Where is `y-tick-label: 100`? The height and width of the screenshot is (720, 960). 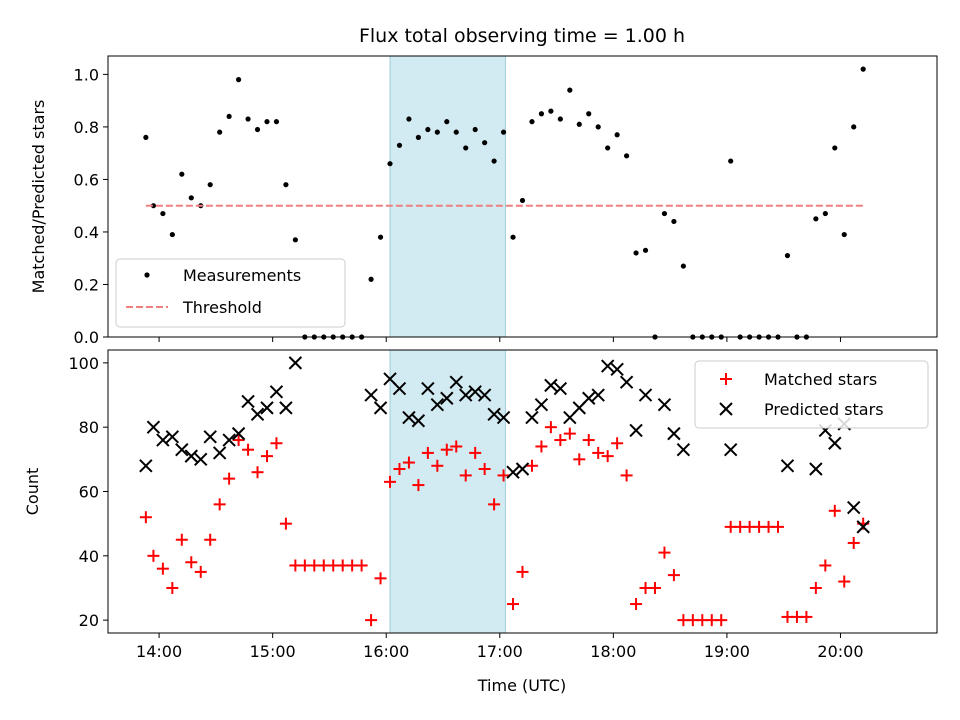 y-tick-label: 100 is located at coordinates (83, 363).